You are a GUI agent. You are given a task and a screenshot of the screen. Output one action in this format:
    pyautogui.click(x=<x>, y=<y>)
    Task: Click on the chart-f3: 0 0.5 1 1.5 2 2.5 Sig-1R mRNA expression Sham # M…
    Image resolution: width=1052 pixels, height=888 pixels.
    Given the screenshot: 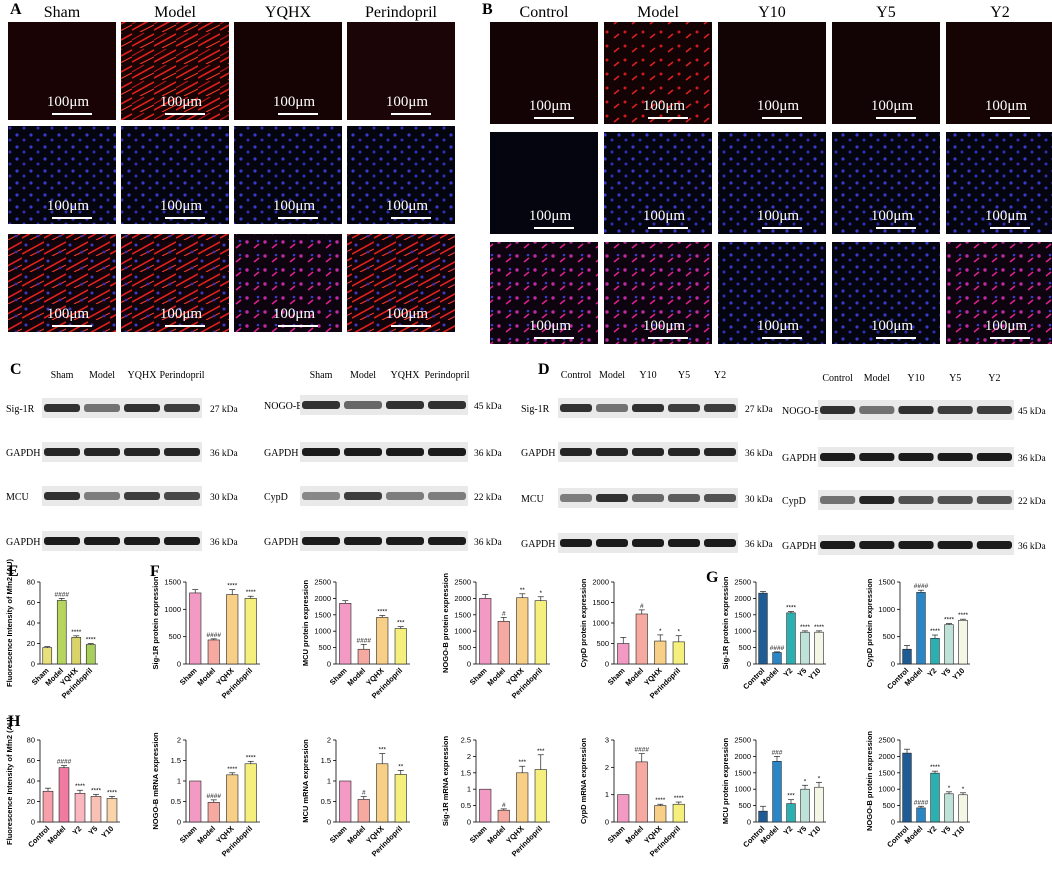 What is the action you would take?
    pyautogui.click(x=495, y=797)
    